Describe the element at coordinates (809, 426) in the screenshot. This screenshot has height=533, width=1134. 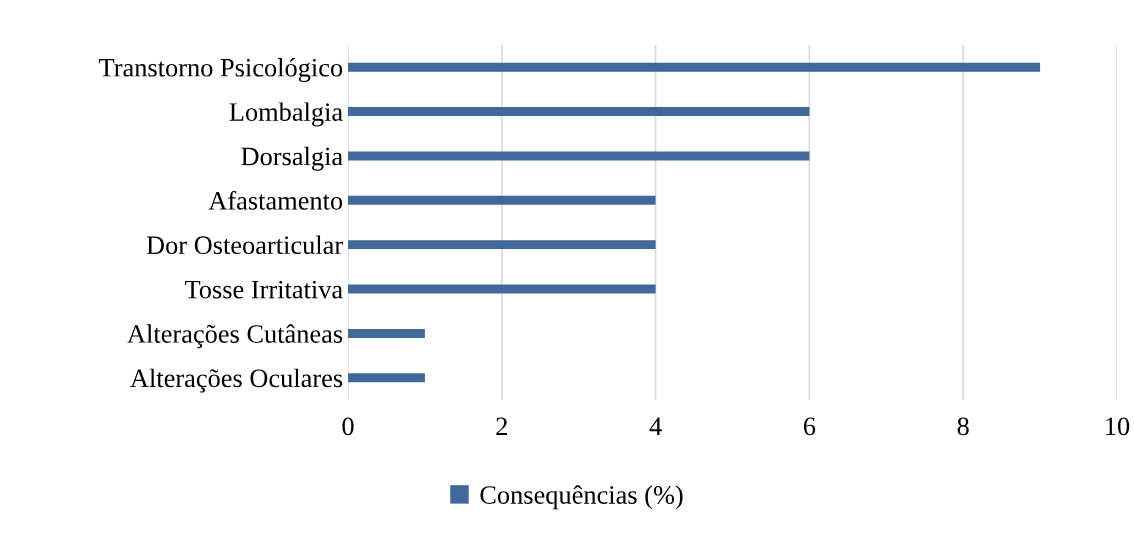
I see `x-tick-label: 6` at that location.